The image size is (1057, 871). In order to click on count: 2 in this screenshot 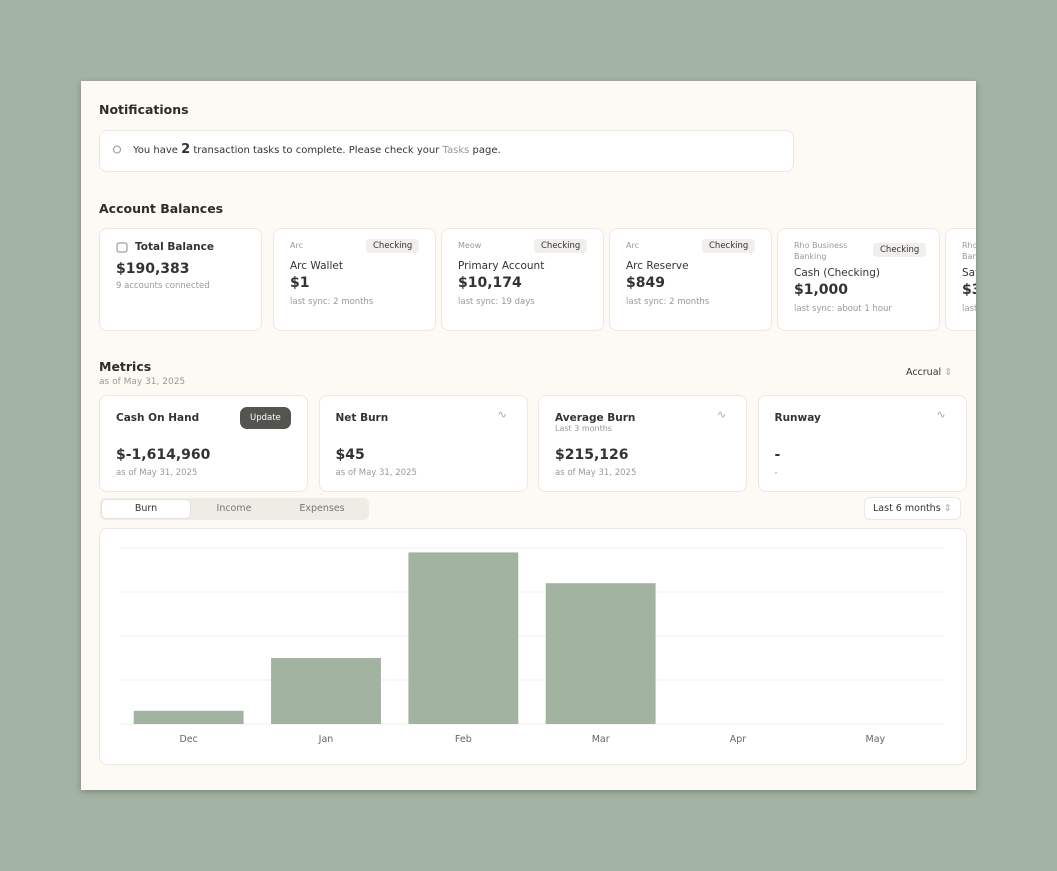, I will do `click(186, 149)`.